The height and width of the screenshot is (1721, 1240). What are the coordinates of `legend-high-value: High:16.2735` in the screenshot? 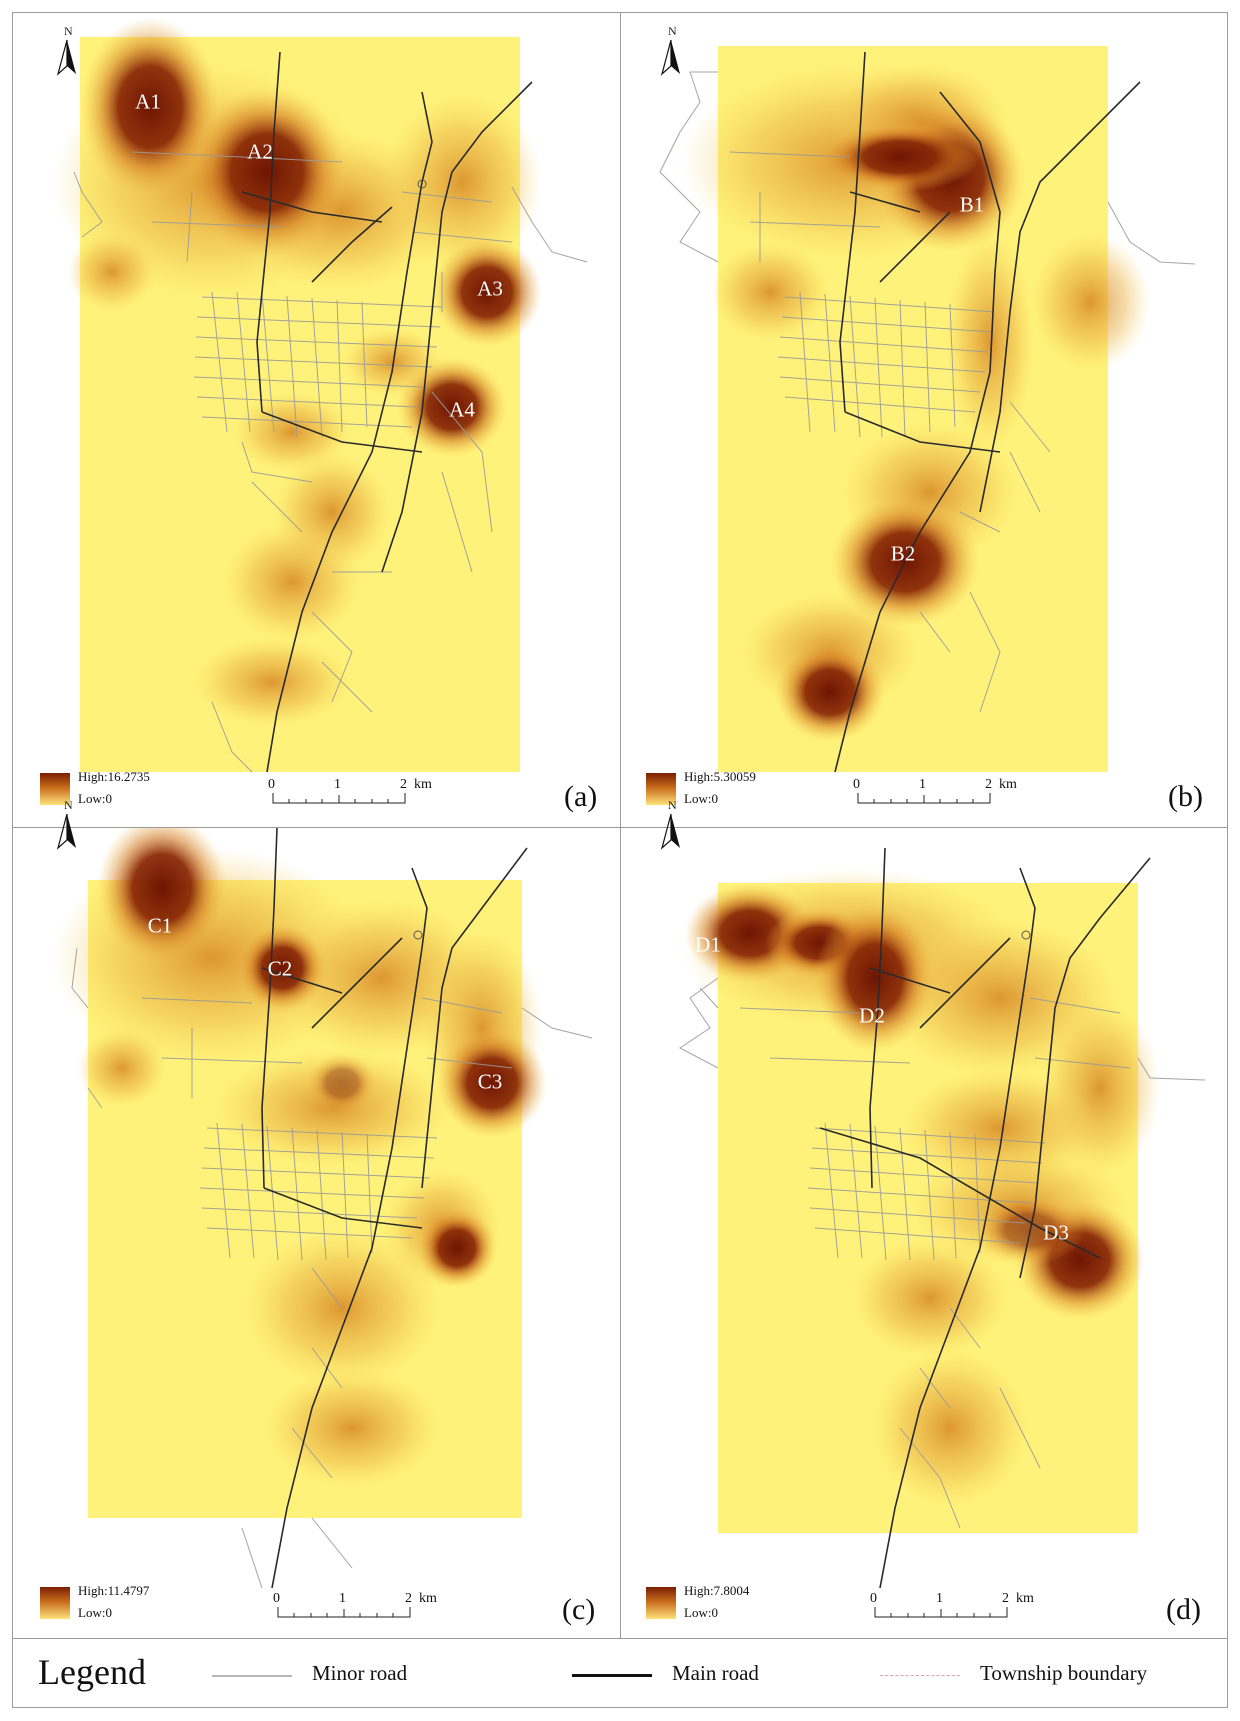 It's located at (114, 776).